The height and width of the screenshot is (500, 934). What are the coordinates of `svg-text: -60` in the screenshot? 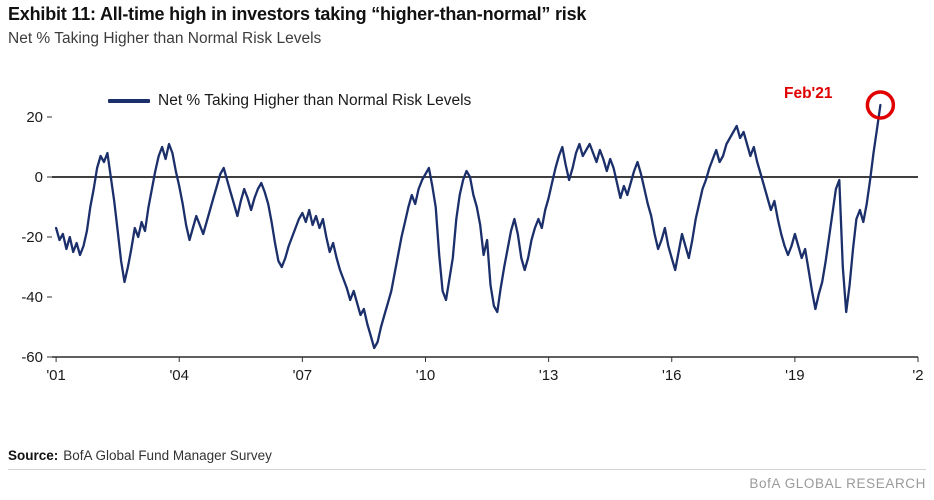 It's located at (32, 357).